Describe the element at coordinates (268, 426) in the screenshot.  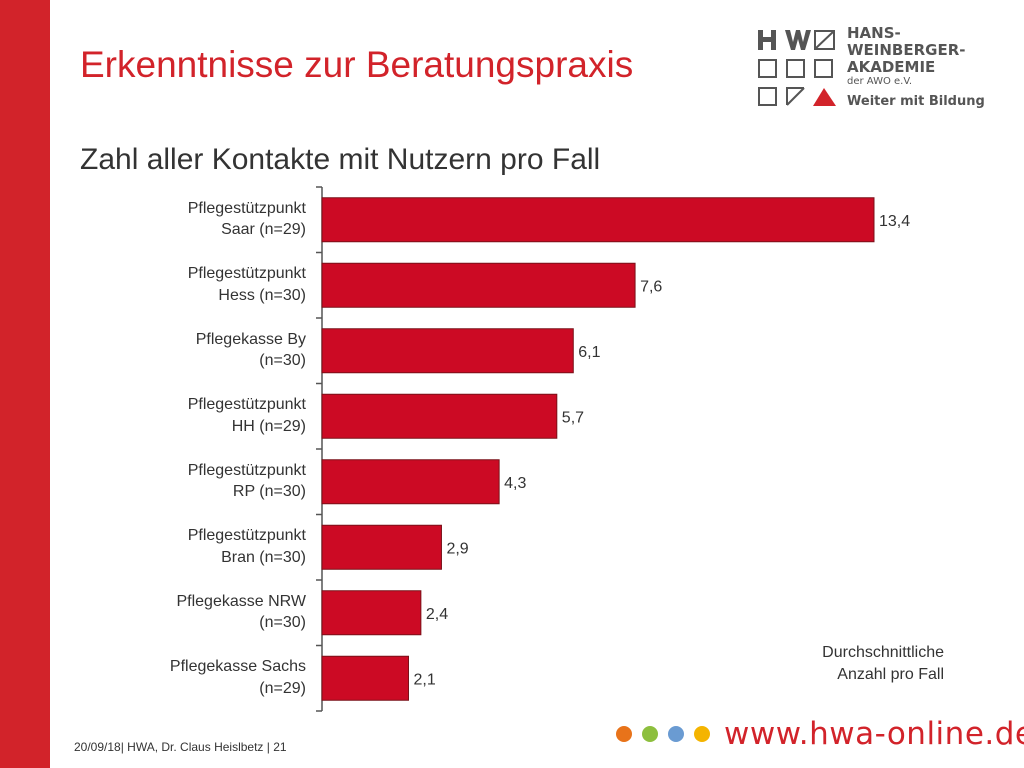
I see `category-label-line: HH (n=29)` at that location.